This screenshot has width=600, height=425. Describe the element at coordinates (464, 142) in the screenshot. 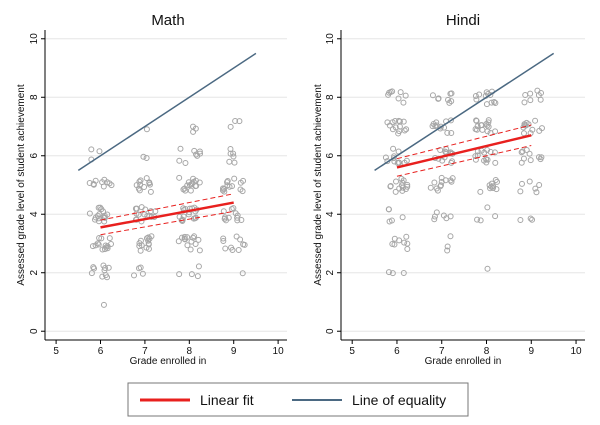

I see `ci-upper-line-hindi` at that location.